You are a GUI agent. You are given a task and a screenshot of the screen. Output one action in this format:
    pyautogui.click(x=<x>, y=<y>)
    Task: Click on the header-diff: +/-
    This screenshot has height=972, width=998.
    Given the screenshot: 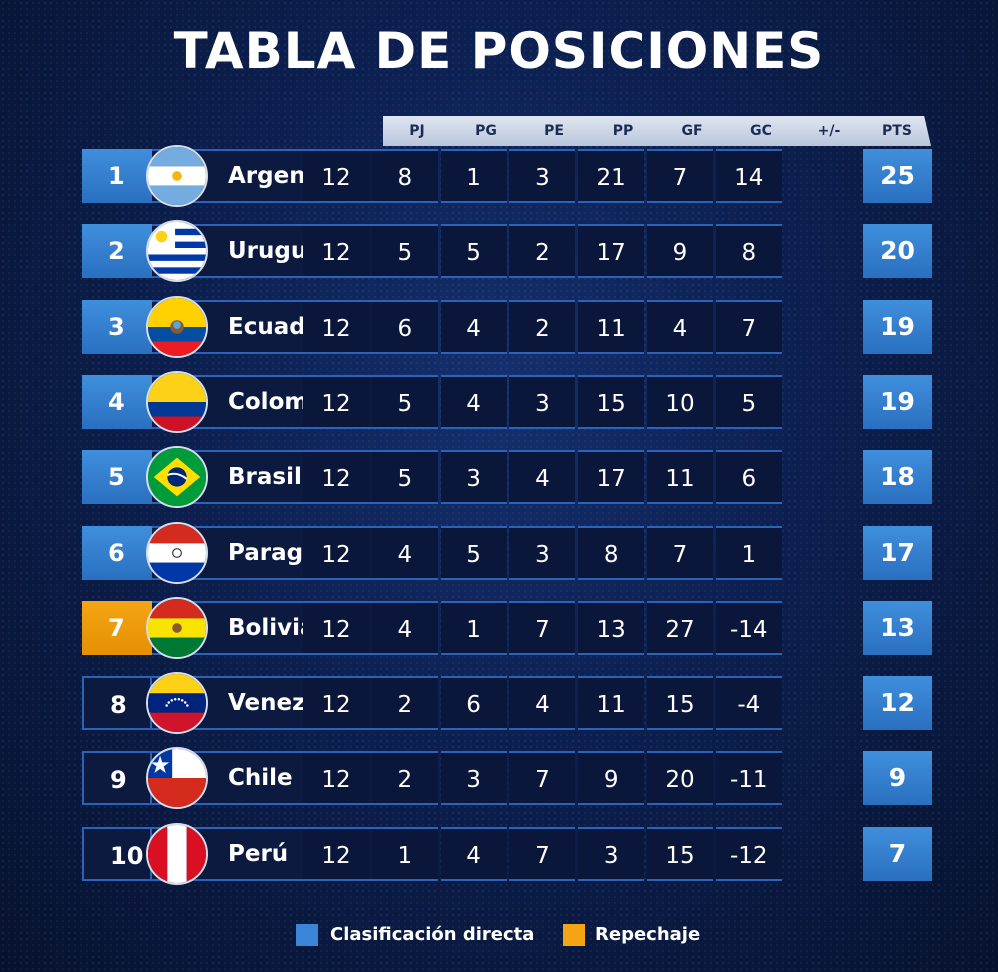 What is the action you would take?
    pyautogui.click(x=829, y=131)
    